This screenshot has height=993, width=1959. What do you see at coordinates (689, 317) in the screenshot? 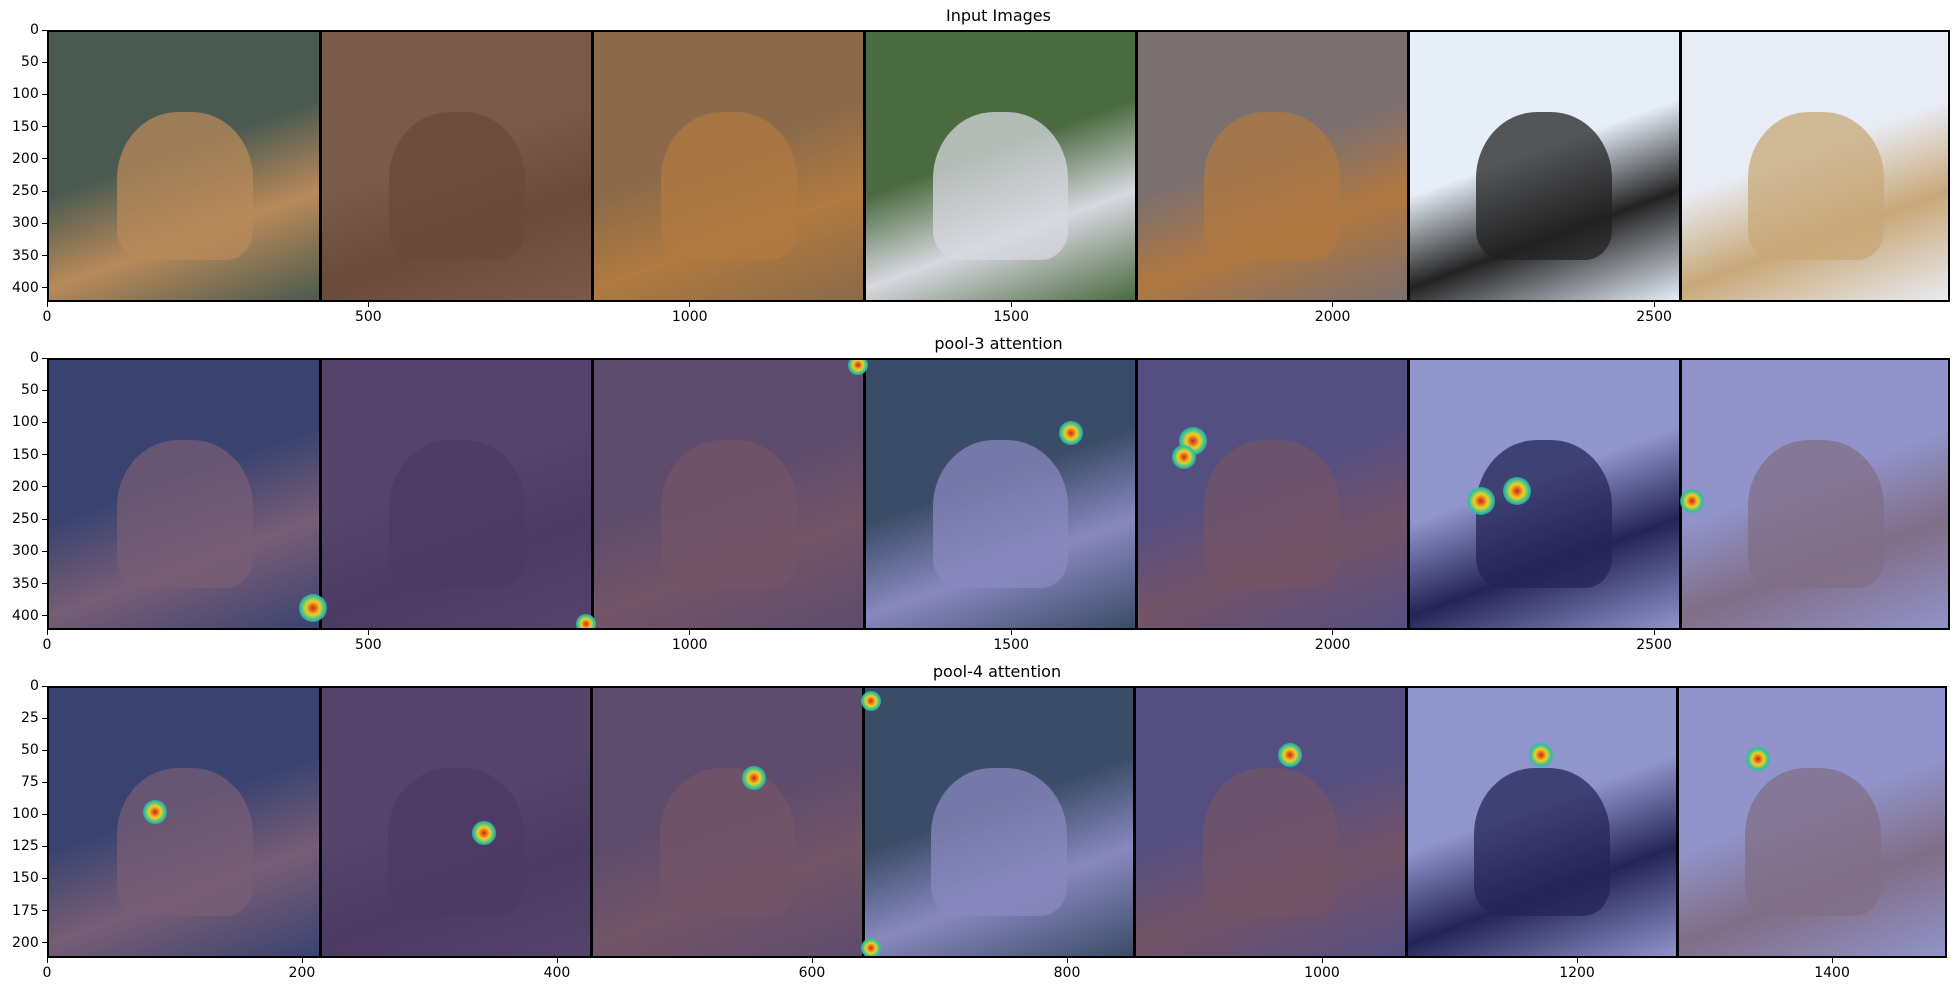
I see `x-tick-label: 1000` at bounding box center [689, 317].